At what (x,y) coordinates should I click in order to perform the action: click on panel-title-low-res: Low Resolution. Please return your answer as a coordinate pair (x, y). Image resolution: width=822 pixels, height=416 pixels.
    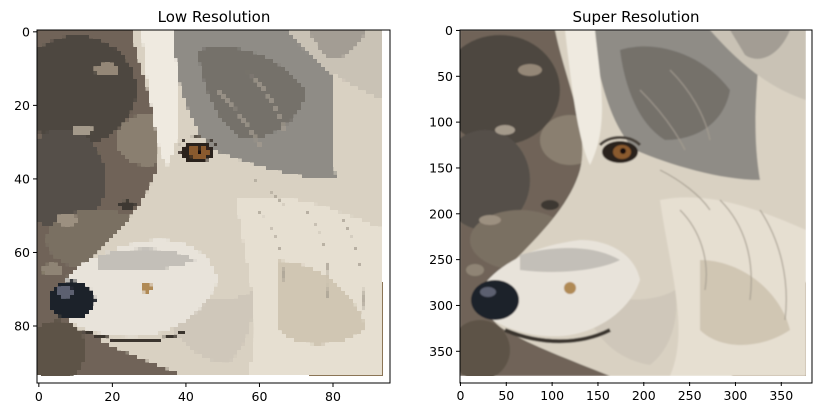
    Looking at the image, I should click on (214, 17).